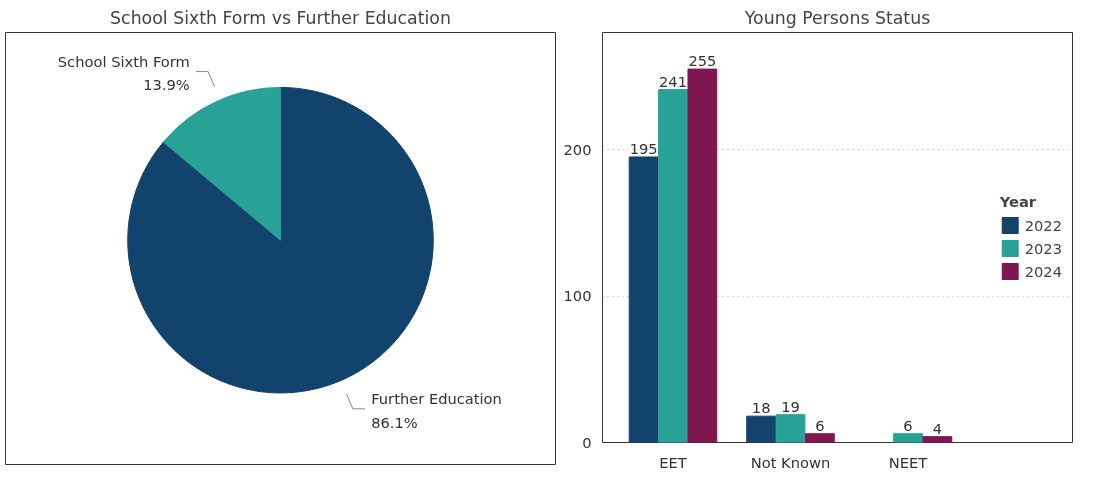 Image resolution: width=1107 pixels, height=502 pixels. Describe the element at coordinates (761, 408) in the screenshot. I see `data-label: 18` at that location.